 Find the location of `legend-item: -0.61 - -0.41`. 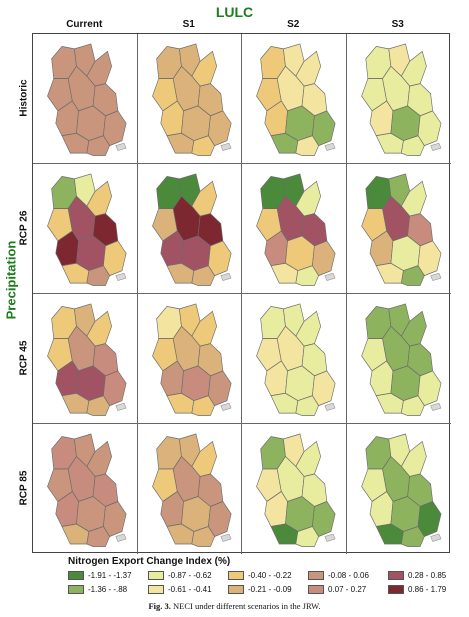

legend-item: -0.61 - -0.41 is located at coordinates (180, 589).